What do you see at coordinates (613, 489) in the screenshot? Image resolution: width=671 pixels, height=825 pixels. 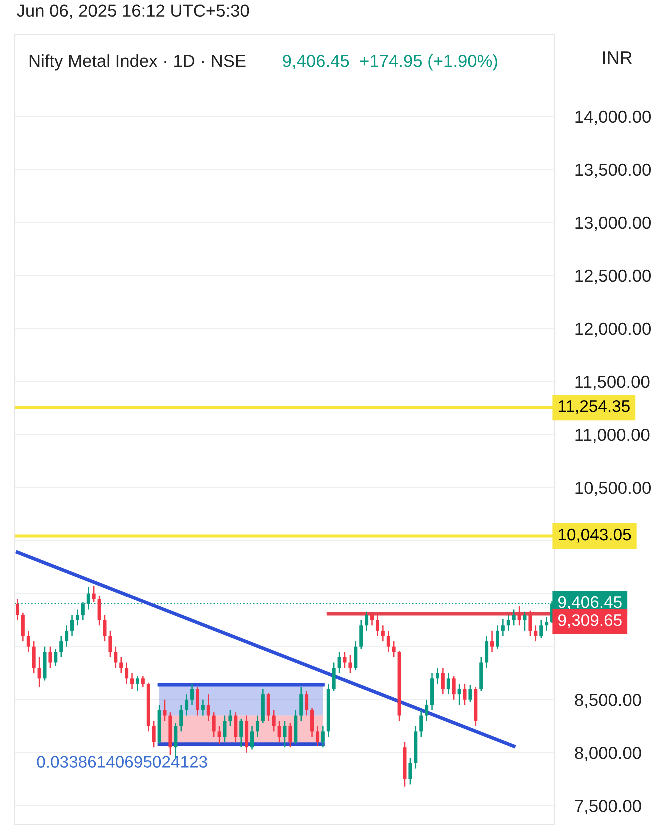 I see `y-tick-label: 10,500.00` at bounding box center [613, 489].